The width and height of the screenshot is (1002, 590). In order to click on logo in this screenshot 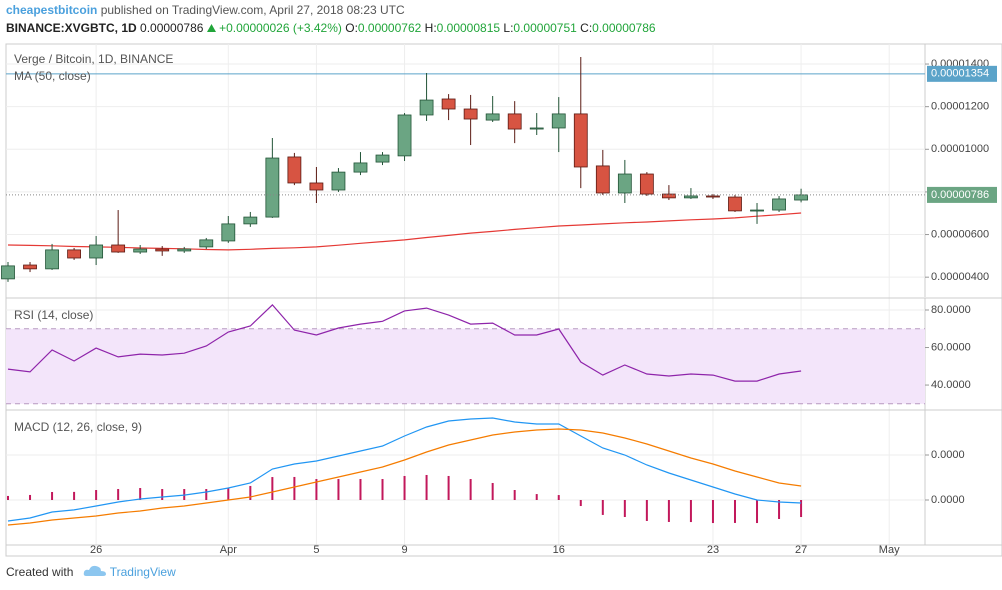, I will do `click(94, 570)`.